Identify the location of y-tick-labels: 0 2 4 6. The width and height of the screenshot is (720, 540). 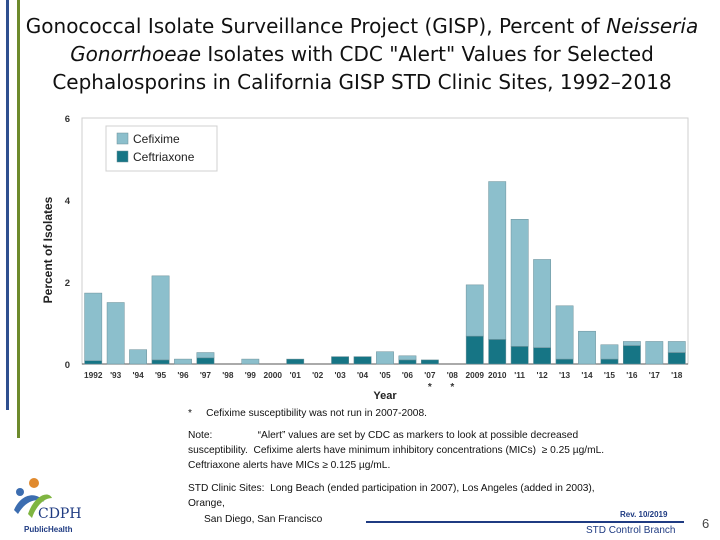
(68, 242).